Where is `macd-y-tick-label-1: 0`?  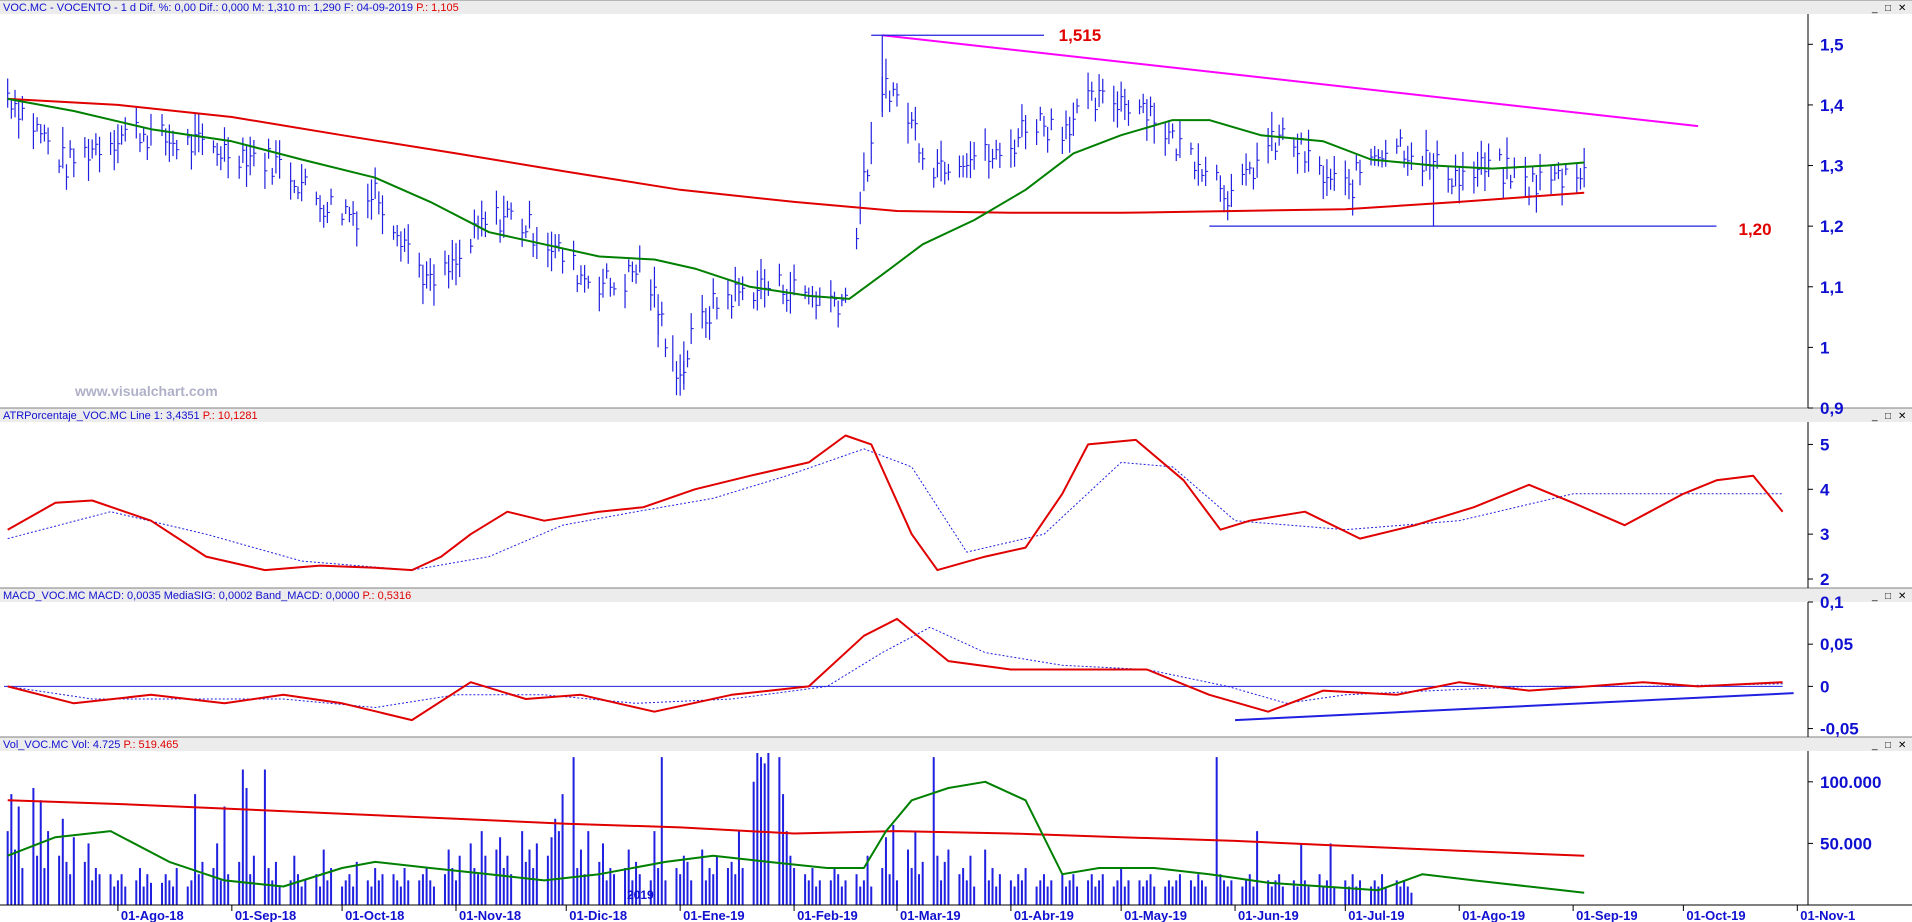 macd-y-tick-label-1: 0 is located at coordinates (1824, 686).